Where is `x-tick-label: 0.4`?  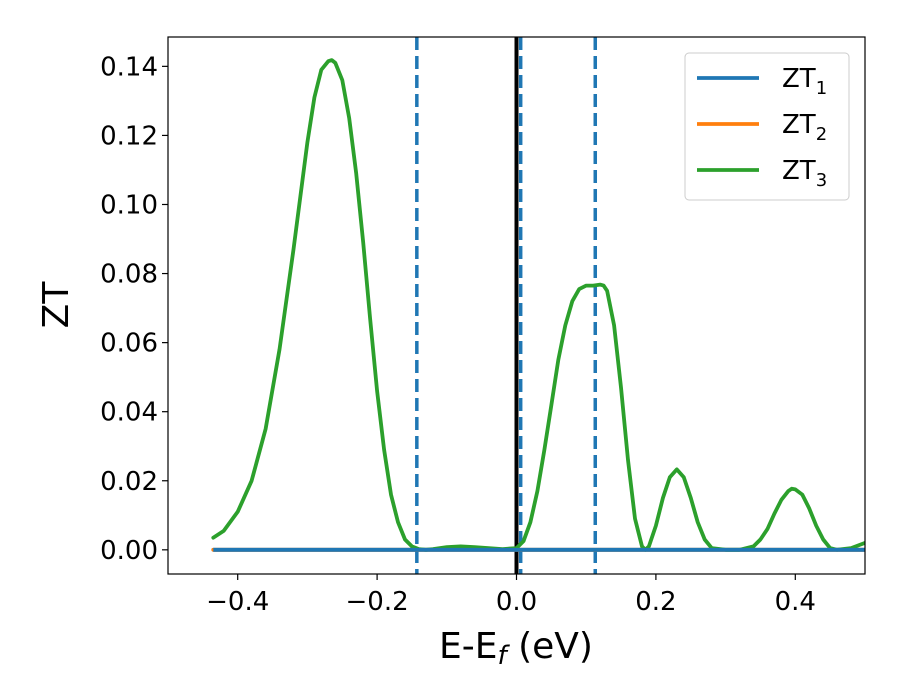 x-tick-label: 0.4 is located at coordinates (795, 602).